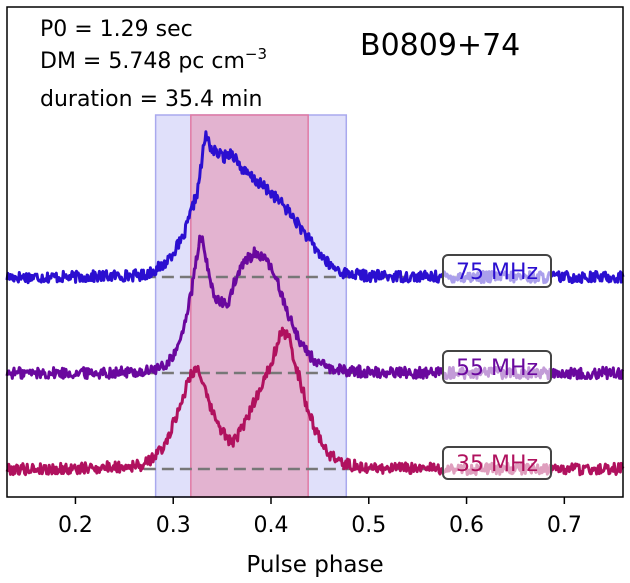 This screenshot has height=583, width=630. I want to click on chart-title: B0809+74, so click(440, 45).